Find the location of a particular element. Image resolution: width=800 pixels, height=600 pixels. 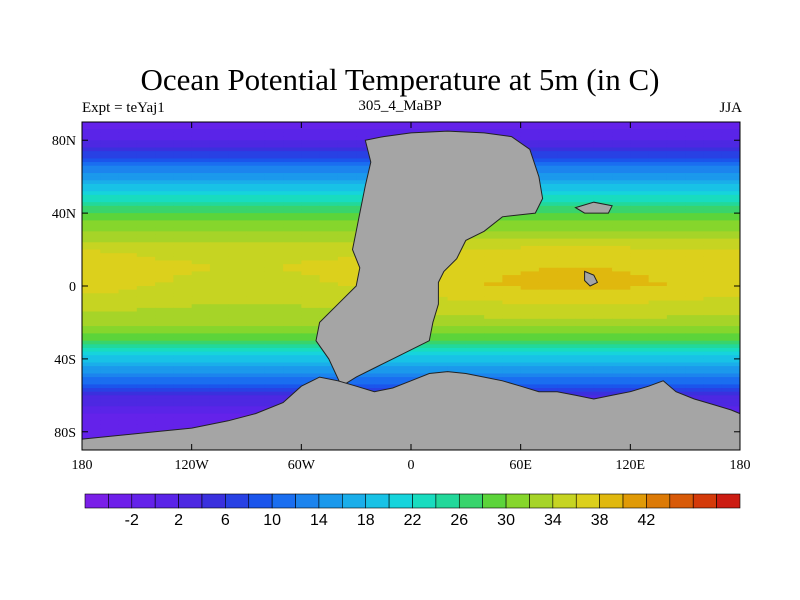

colorbar-swatch is located at coordinates (424, 501).